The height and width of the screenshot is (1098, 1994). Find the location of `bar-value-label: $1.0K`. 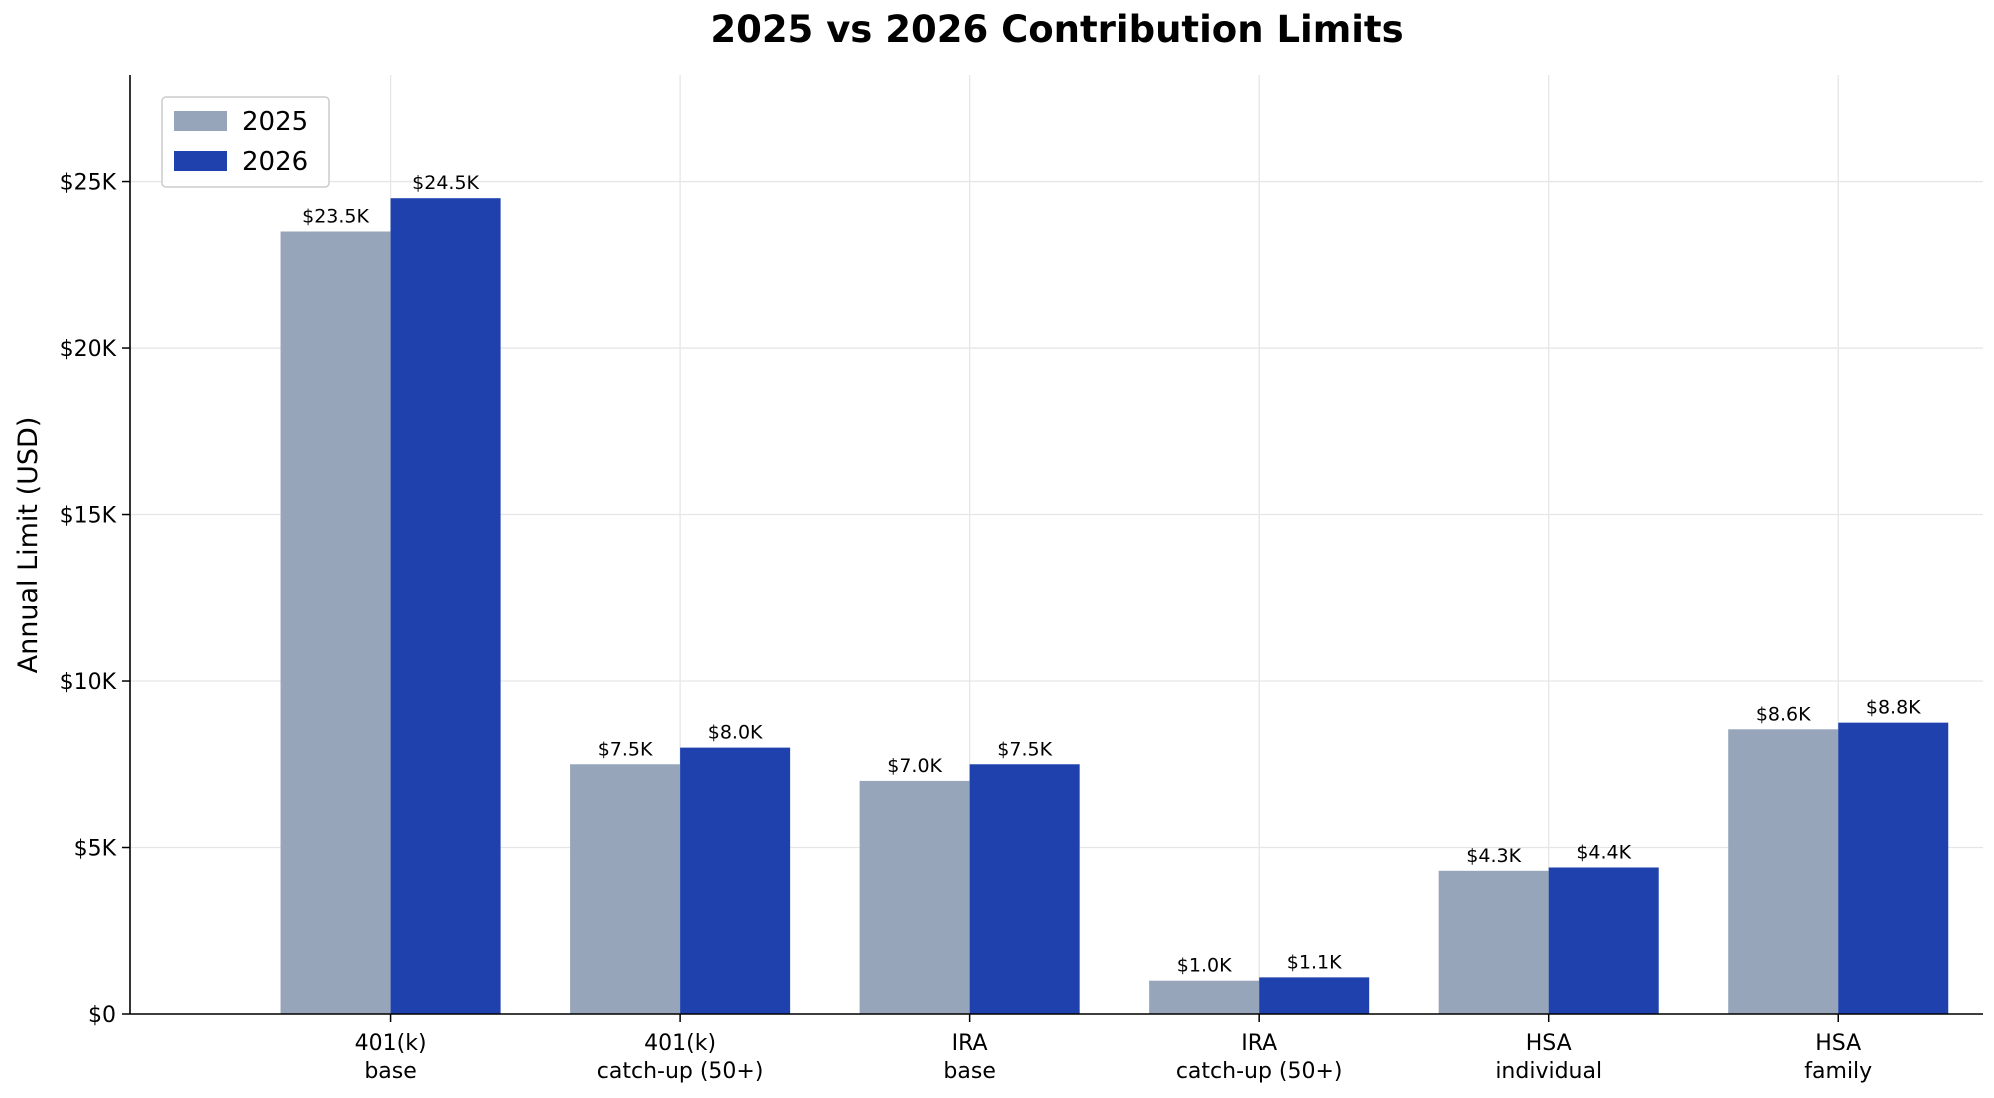

bar-value-label: $1.0K is located at coordinates (1204, 966).